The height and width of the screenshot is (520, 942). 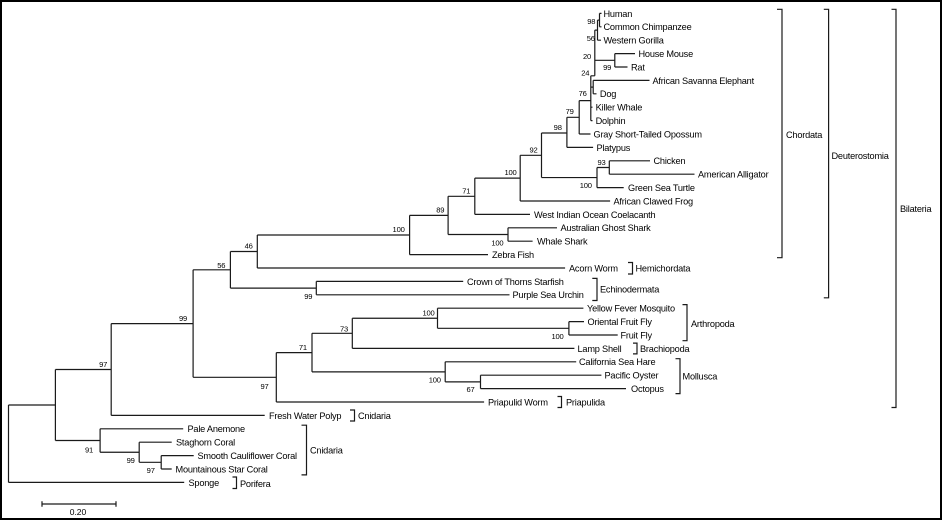 What do you see at coordinates (548, 295) in the screenshot?
I see `svg-text: Purple Sea Urchin` at bounding box center [548, 295].